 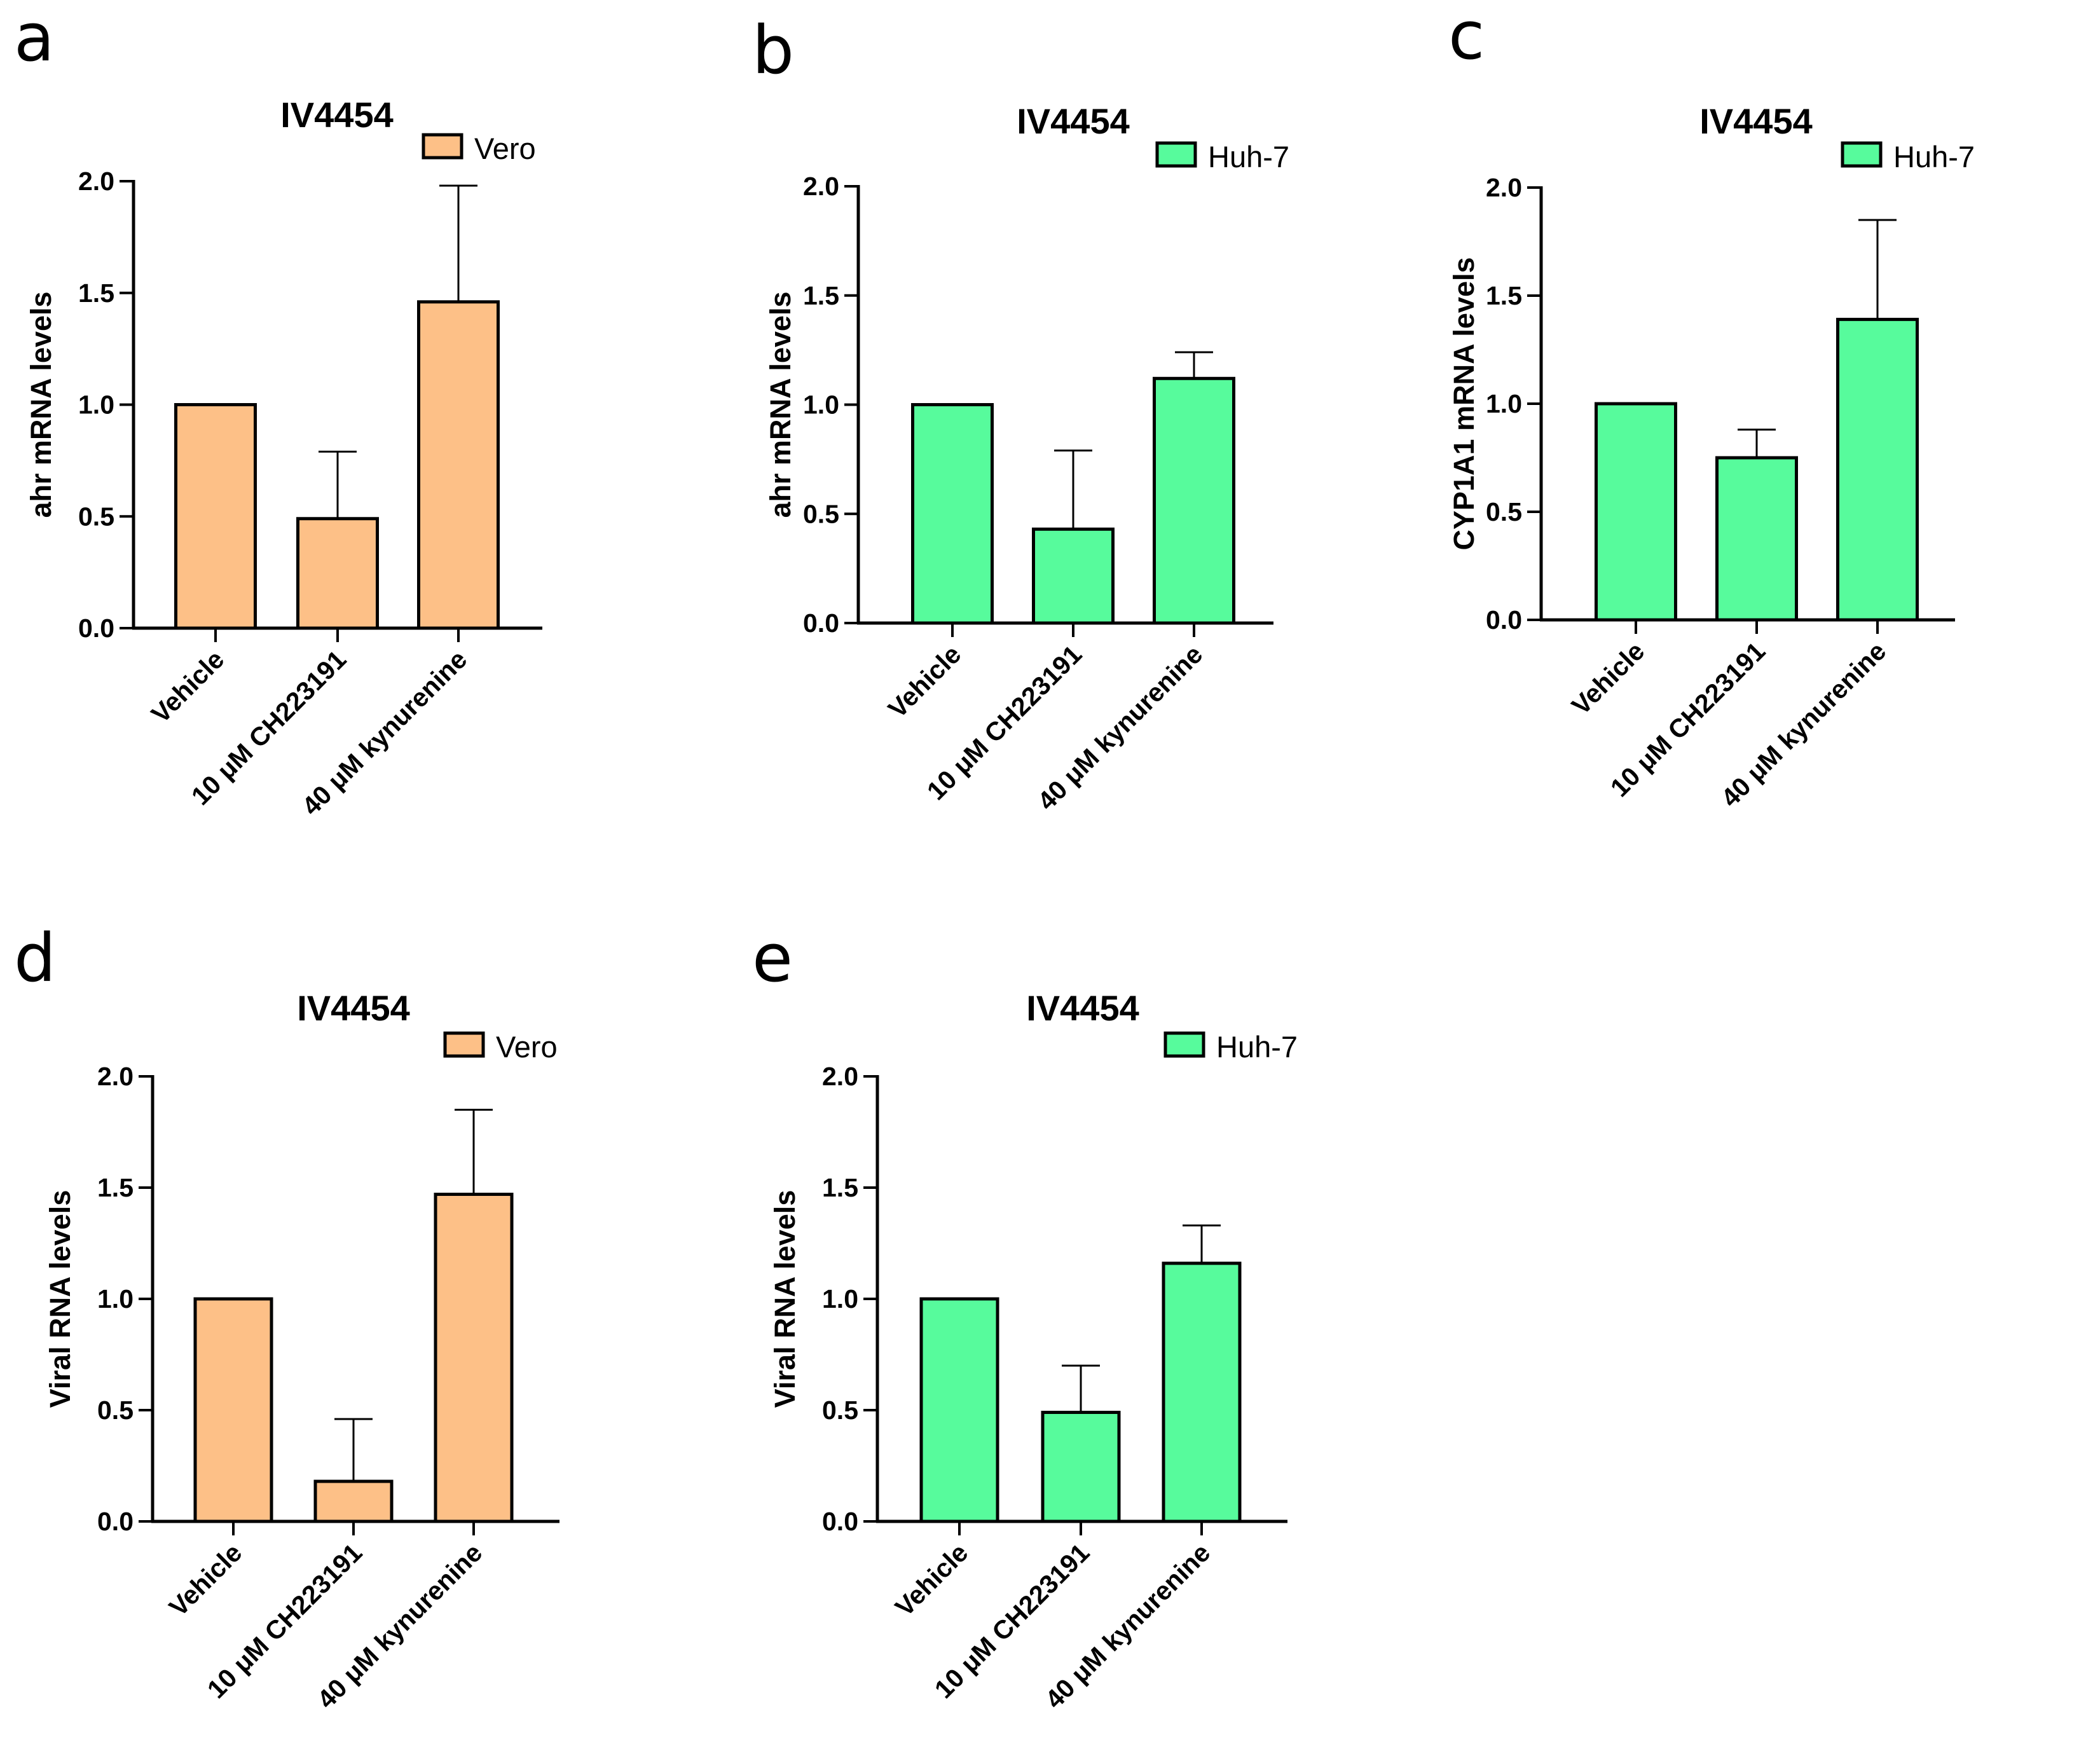 What do you see at coordinates (34, 38) in the screenshot?
I see `panel-letter: a` at bounding box center [34, 38].